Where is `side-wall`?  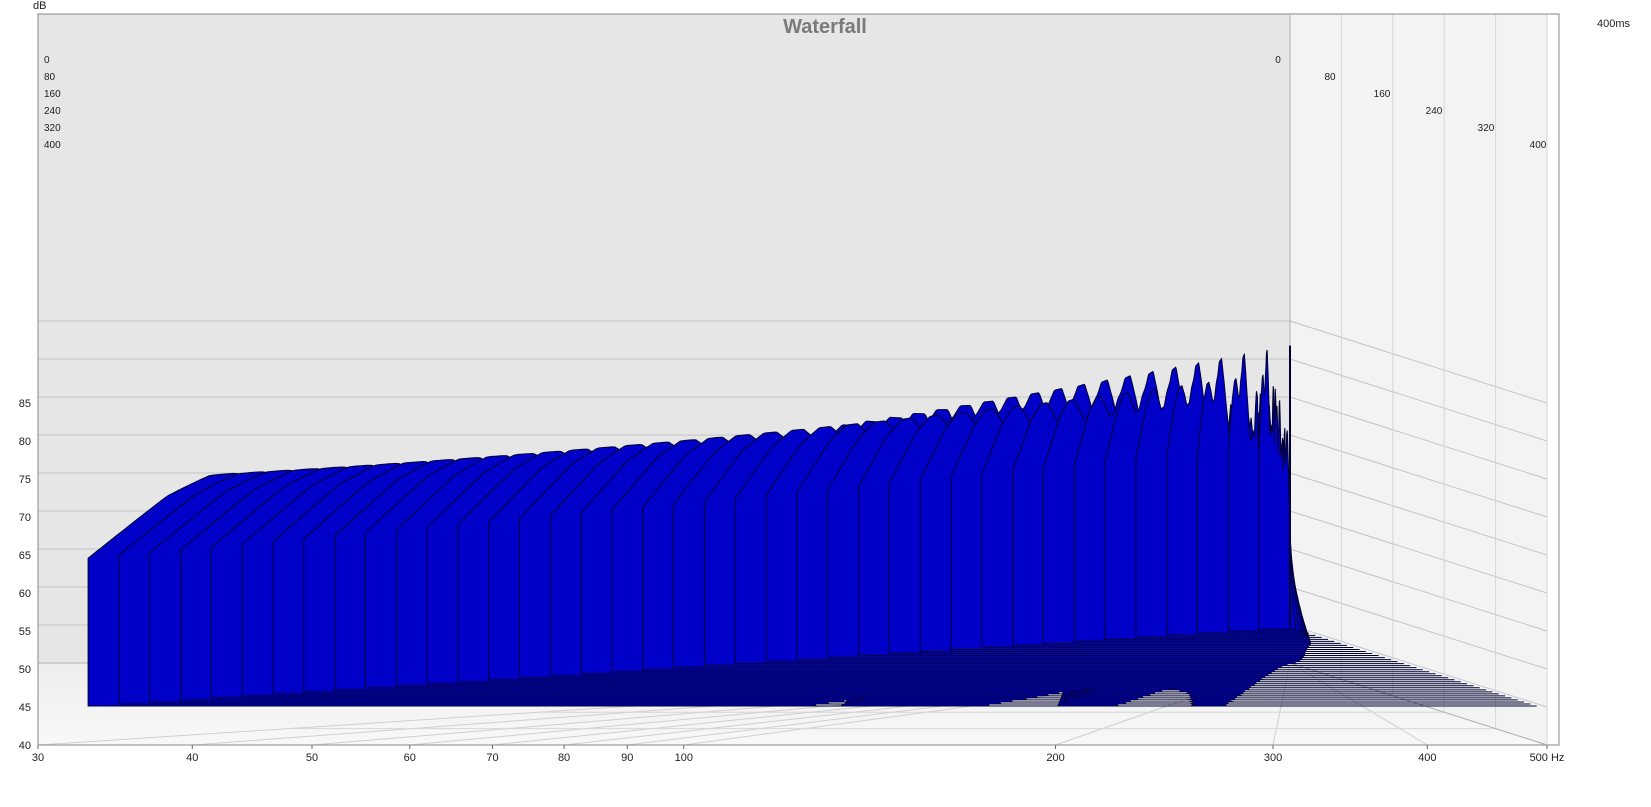 side-wall is located at coordinates (1418, 379).